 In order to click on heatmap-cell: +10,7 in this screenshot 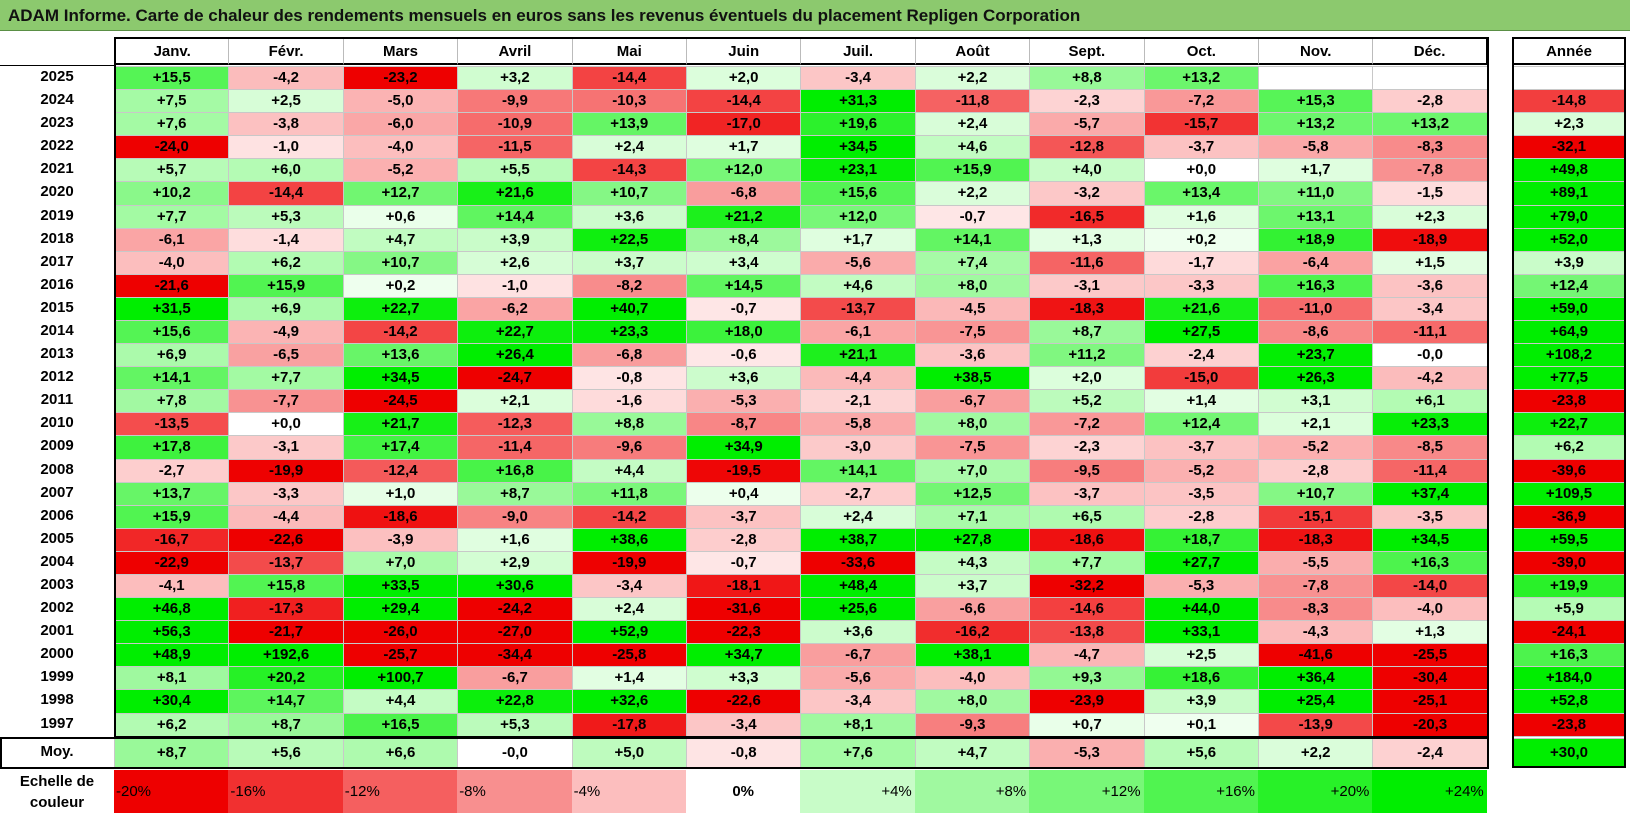, I will do `click(629, 193)`.